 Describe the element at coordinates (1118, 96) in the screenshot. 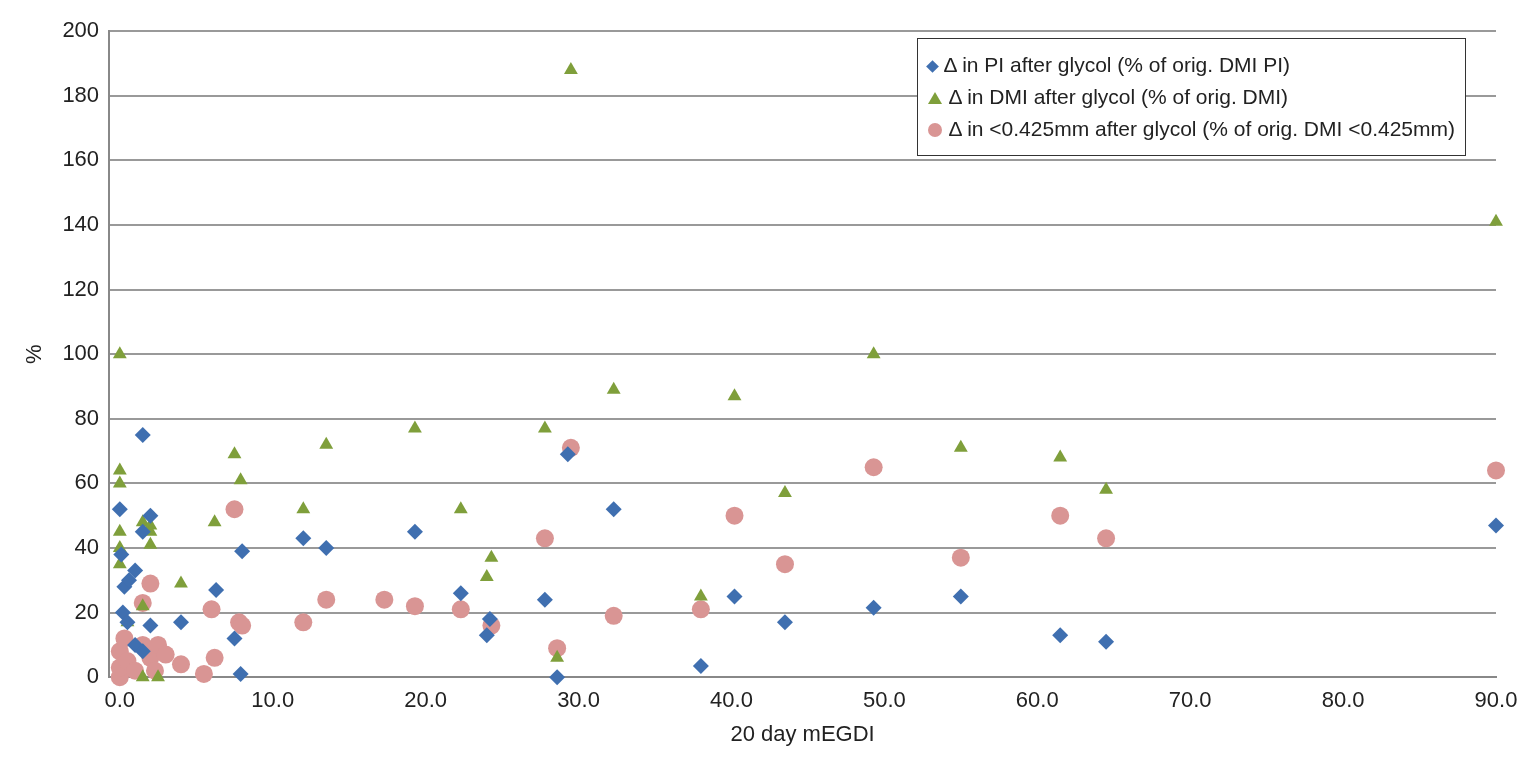

I see `legend-label: Δ in DMI after glycol (% of orig. DMI)` at that location.